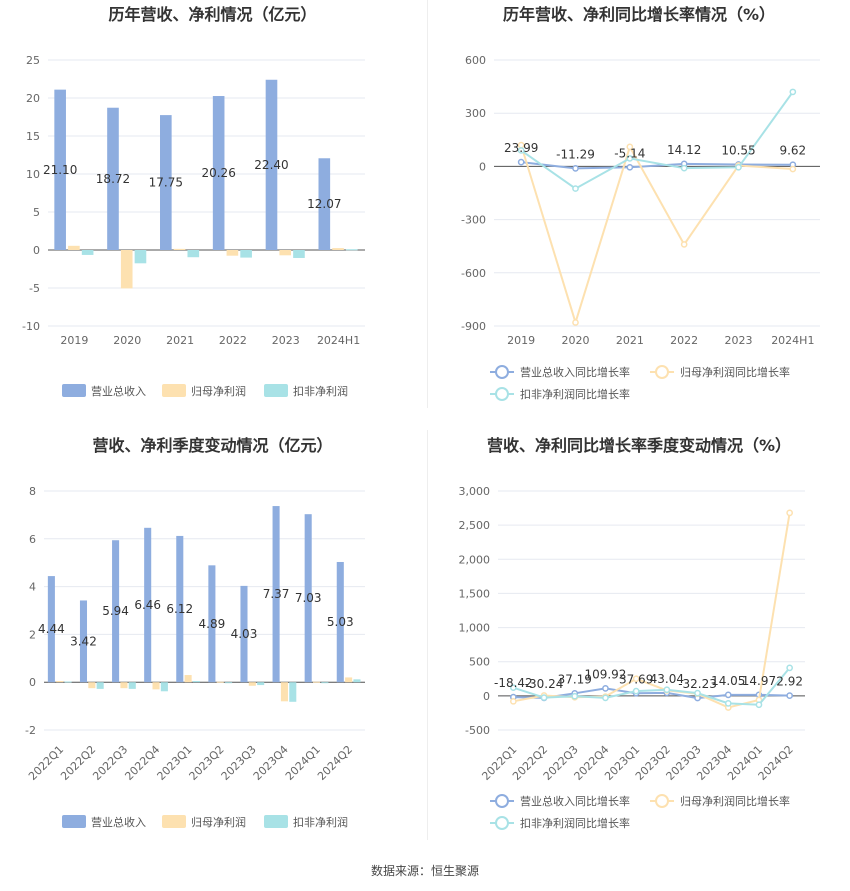  Describe the element at coordinates (544, 684) in the screenshot. I see `revenue-growth-data-label: -30.24` at that location.